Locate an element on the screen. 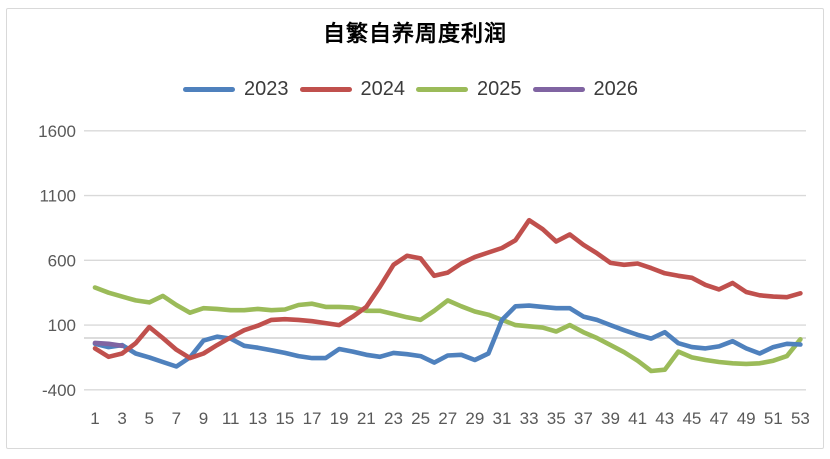  x-tick-label: 7 is located at coordinates (176, 418).